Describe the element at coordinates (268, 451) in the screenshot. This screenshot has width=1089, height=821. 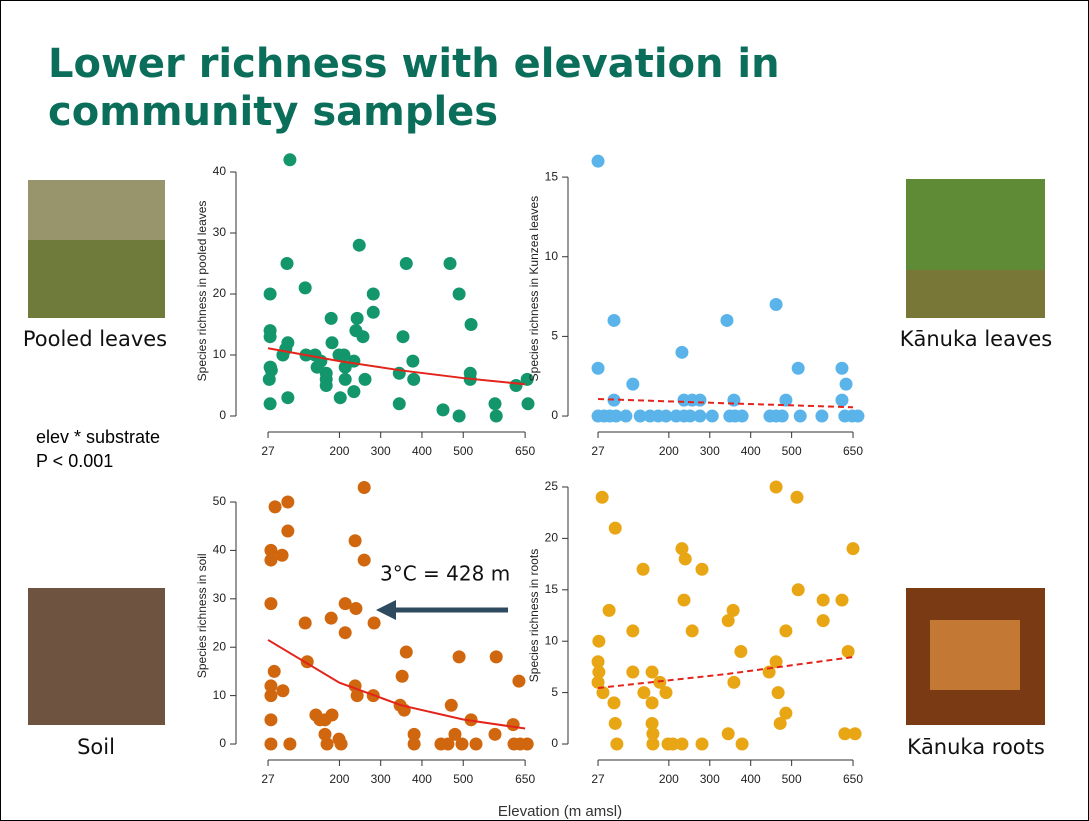
I see `x-tick-label: 27` at that location.